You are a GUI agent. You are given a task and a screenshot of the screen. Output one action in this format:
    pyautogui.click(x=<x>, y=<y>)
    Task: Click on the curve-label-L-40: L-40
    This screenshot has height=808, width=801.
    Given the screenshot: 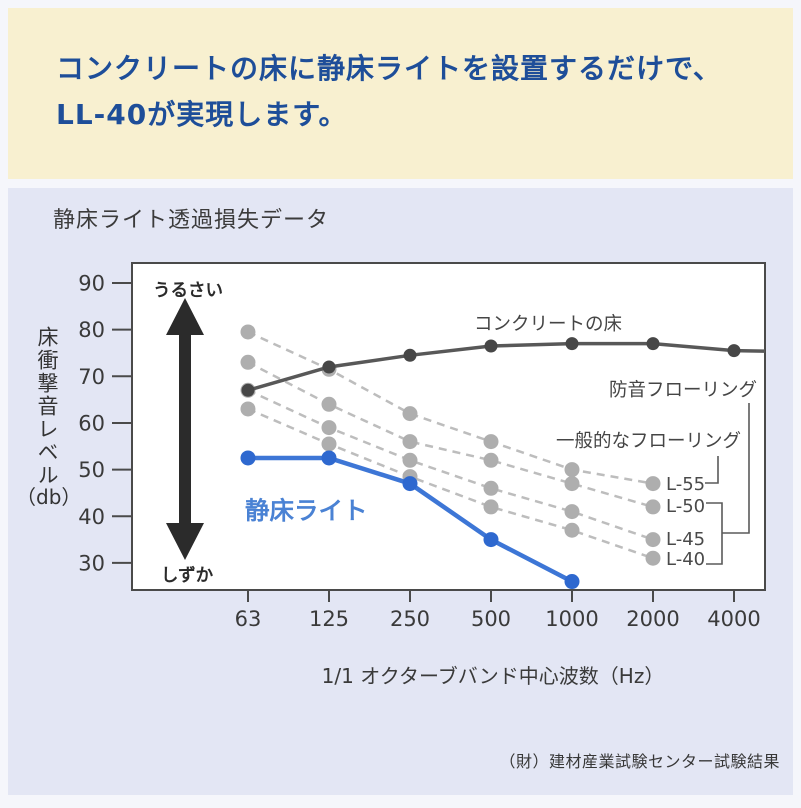 What is the action you would take?
    pyautogui.click(x=685, y=559)
    